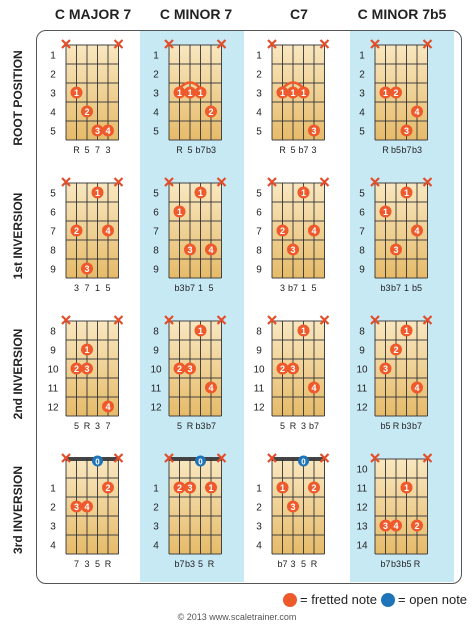 Image resolution: width=474 pixels, height=627 pixels. I want to click on c-minor-7-2nd-inversion-fretted-note, so click(211, 387).